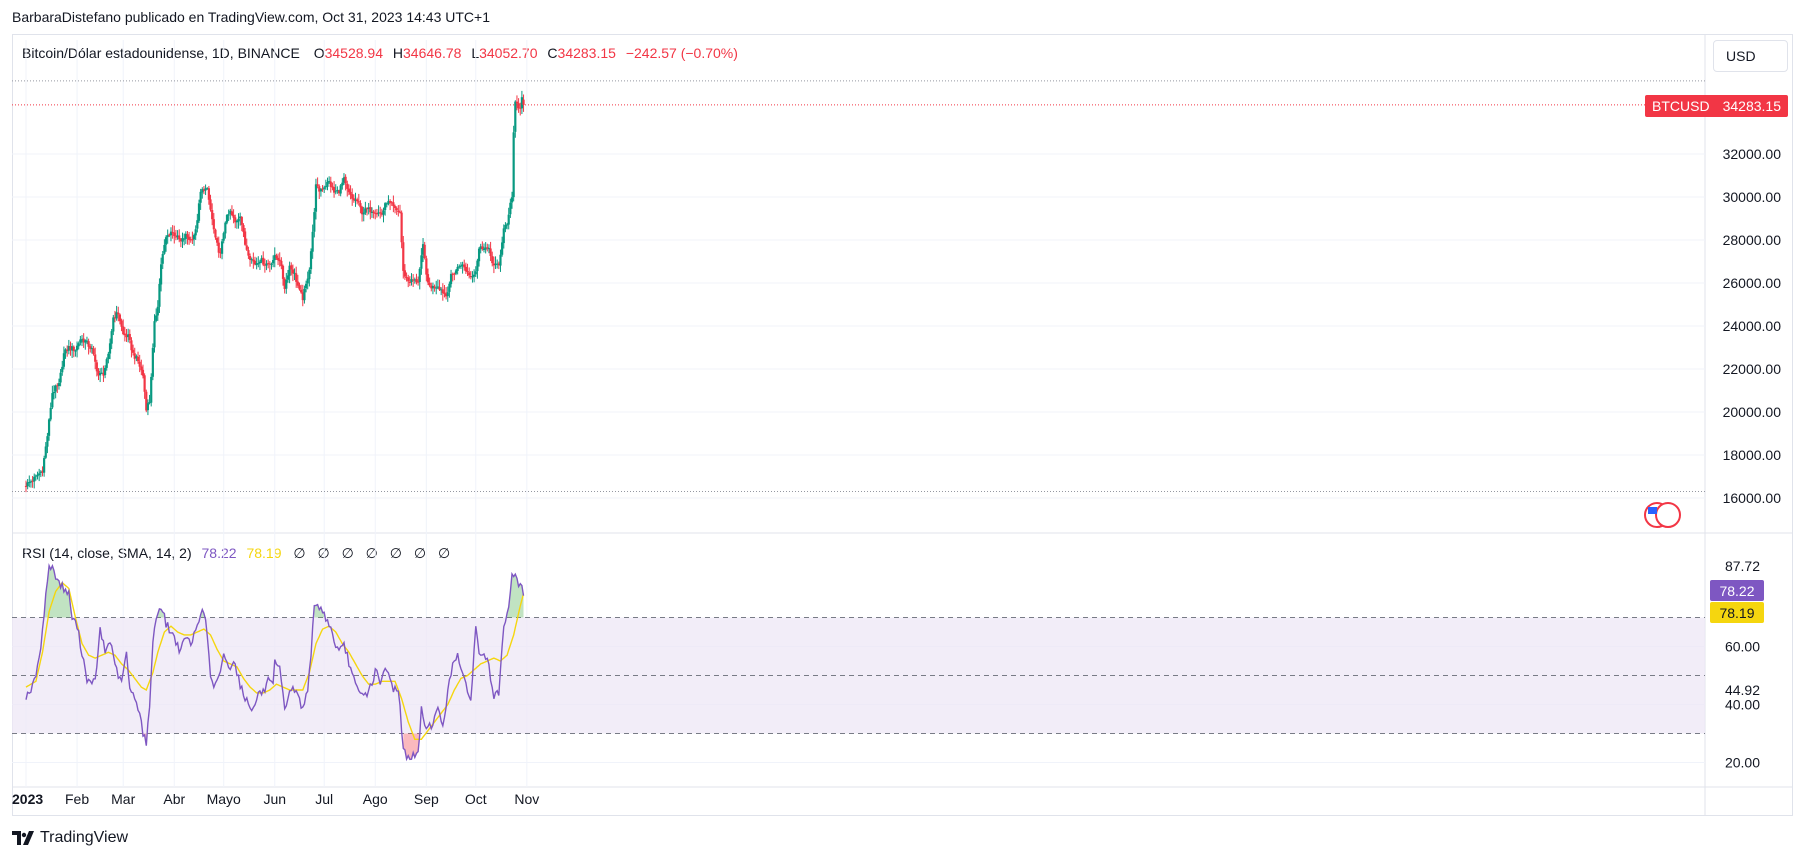 This screenshot has width=1804, height=861. What do you see at coordinates (1737, 590) in the screenshot?
I see `rsi-tag-bg` at bounding box center [1737, 590].